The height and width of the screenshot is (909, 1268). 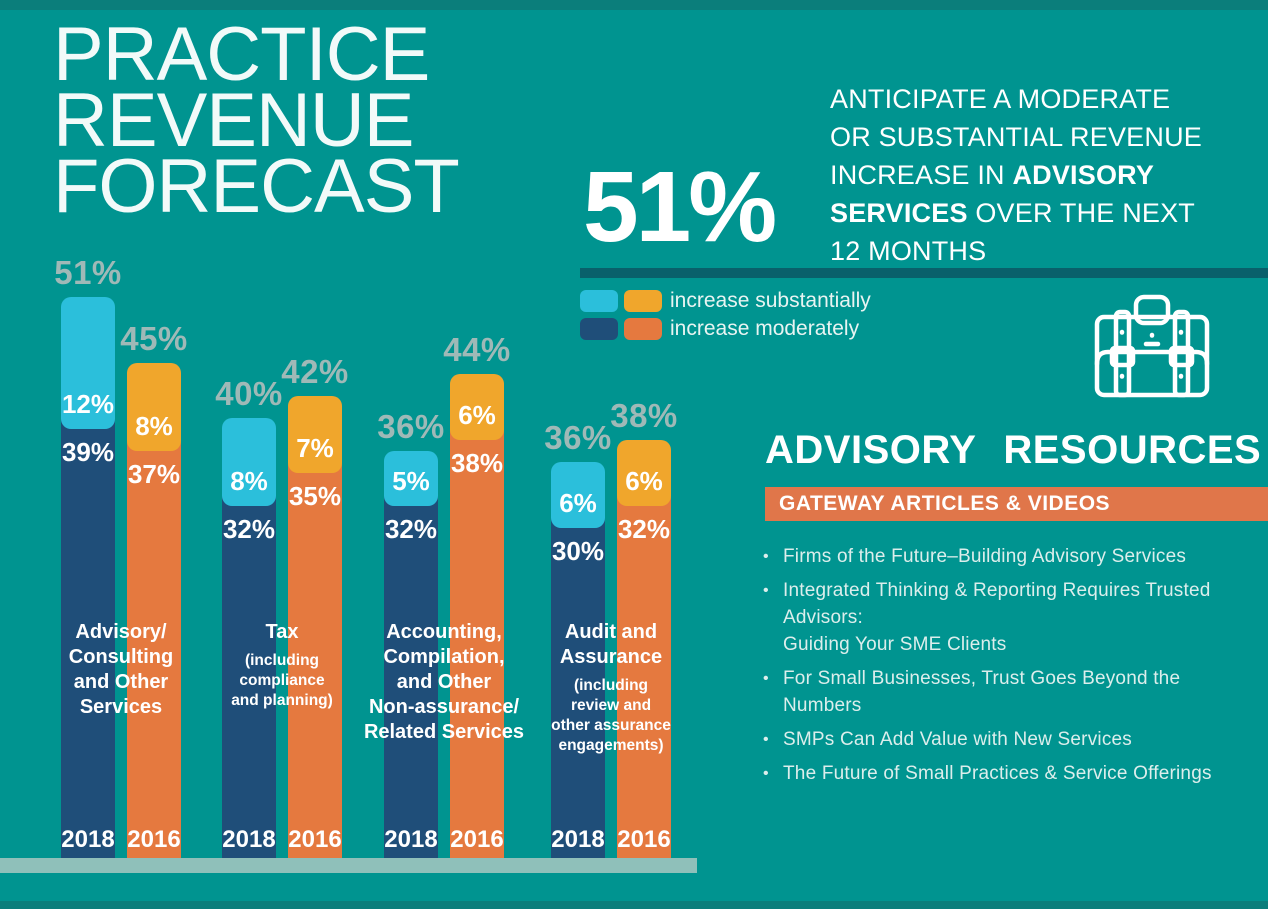 What do you see at coordinates (315, 371) in the screenshot?
I see `bar-total-label: 42%` at bounding box center [315, 371].